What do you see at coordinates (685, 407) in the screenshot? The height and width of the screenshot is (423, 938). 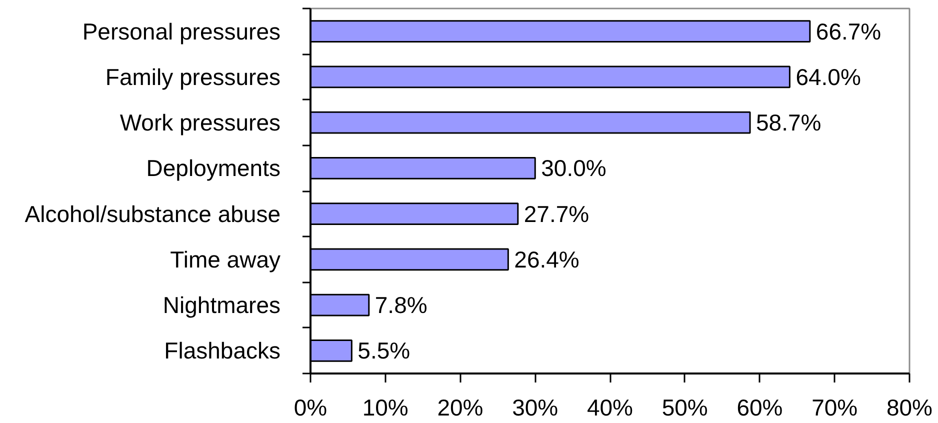 I see `x-tick-label: 50%` at bounding box center [685, 407].